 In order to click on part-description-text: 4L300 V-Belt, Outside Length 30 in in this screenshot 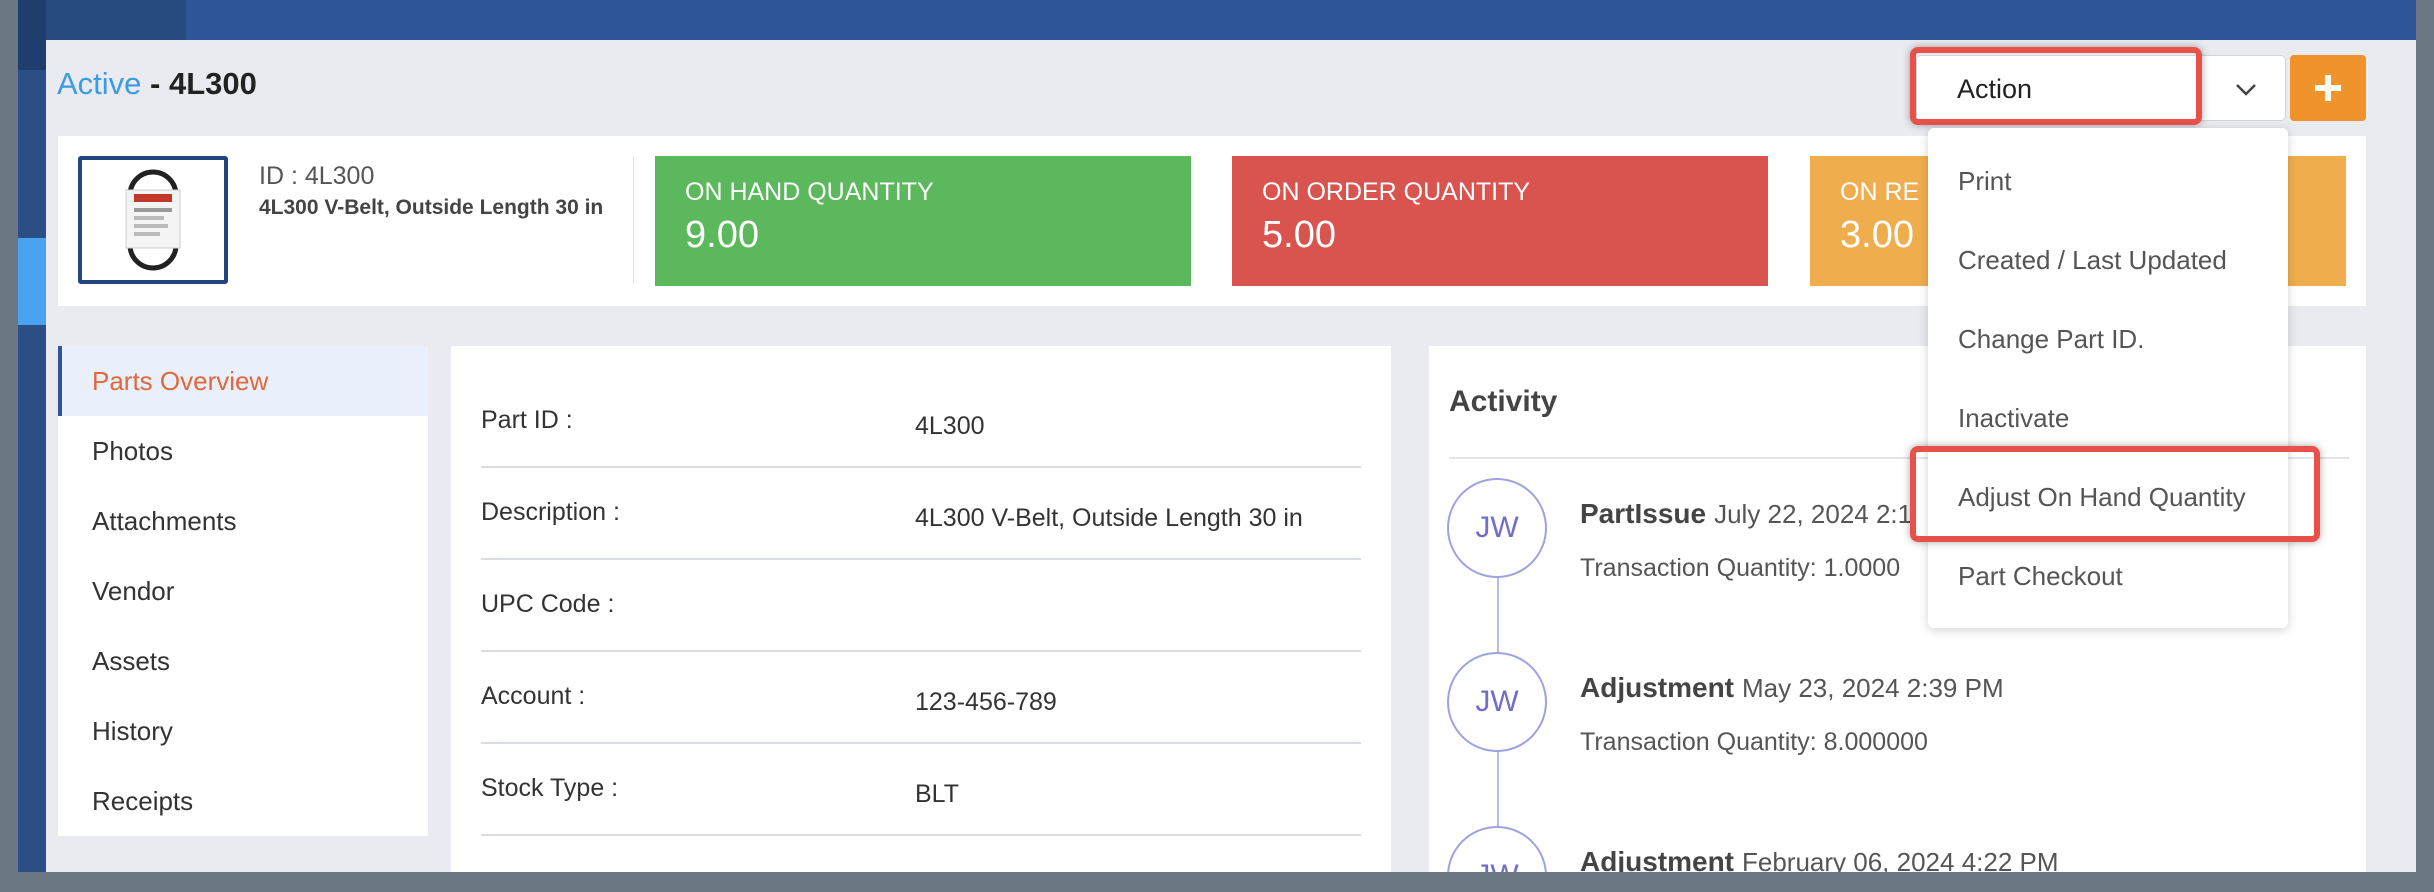, I will do `click(431, 207)`.